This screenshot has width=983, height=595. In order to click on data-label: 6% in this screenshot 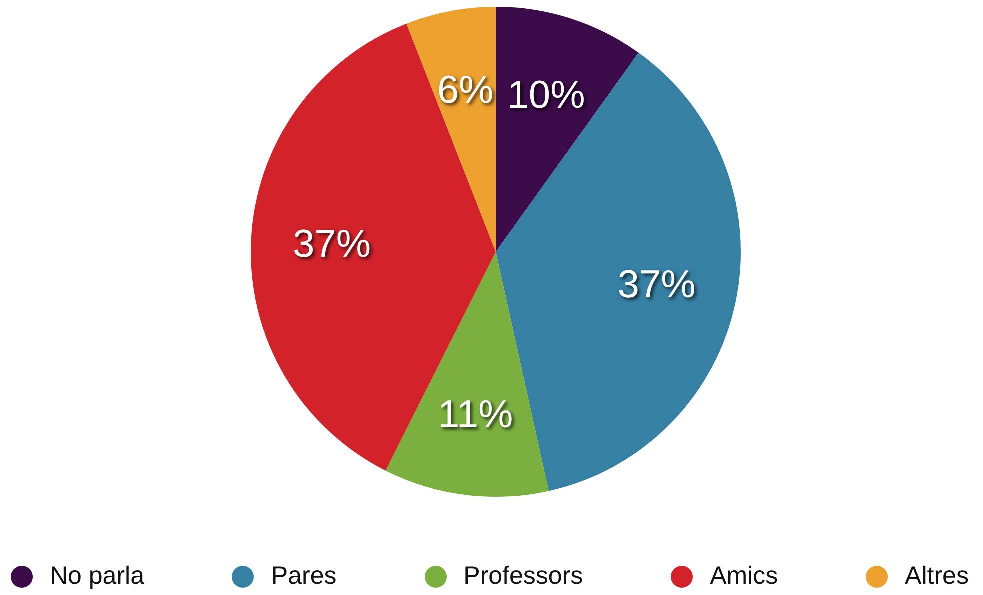, I will do `click(465, 90)`.